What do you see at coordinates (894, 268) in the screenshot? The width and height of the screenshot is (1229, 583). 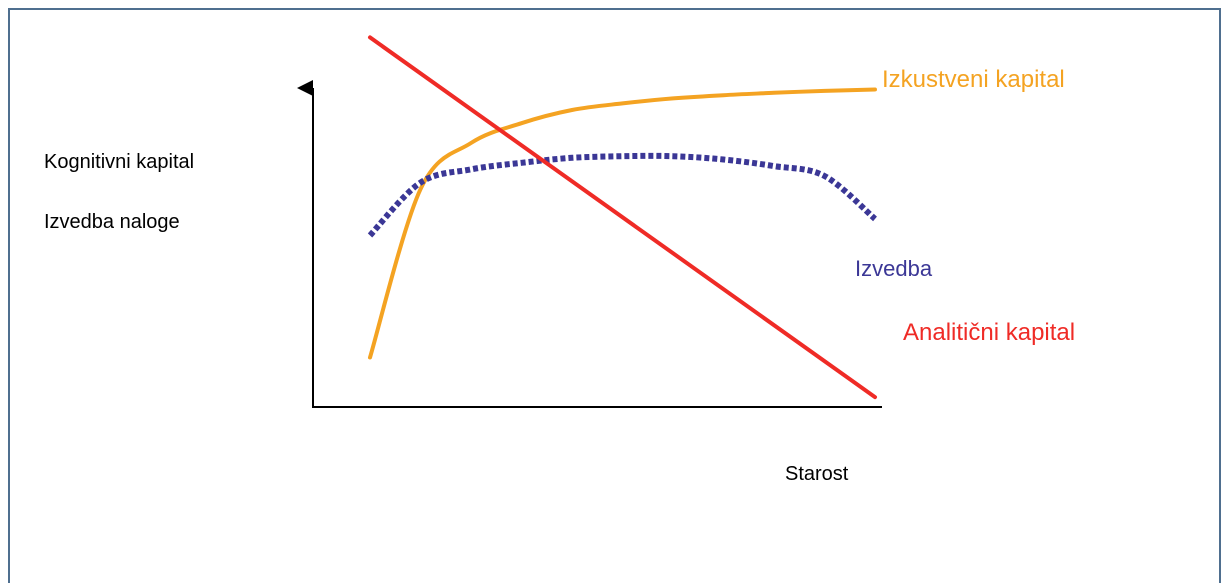 I see `series-label-performance: Izvedba` at bounding box center [894, 268].